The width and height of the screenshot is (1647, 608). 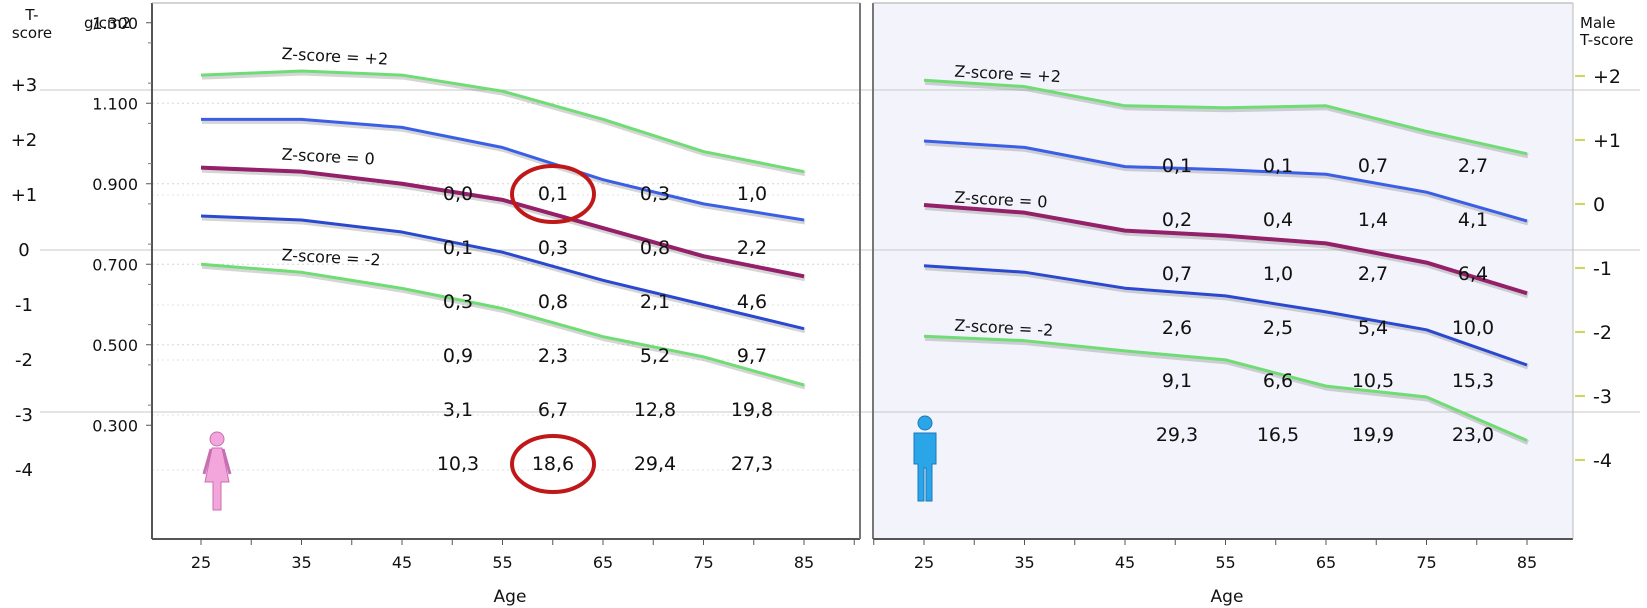 What do you see at coordinates (1278, 381) in the screenshot?
I see `male-table-cell: 6,6` at bounding box center [1278, 381].